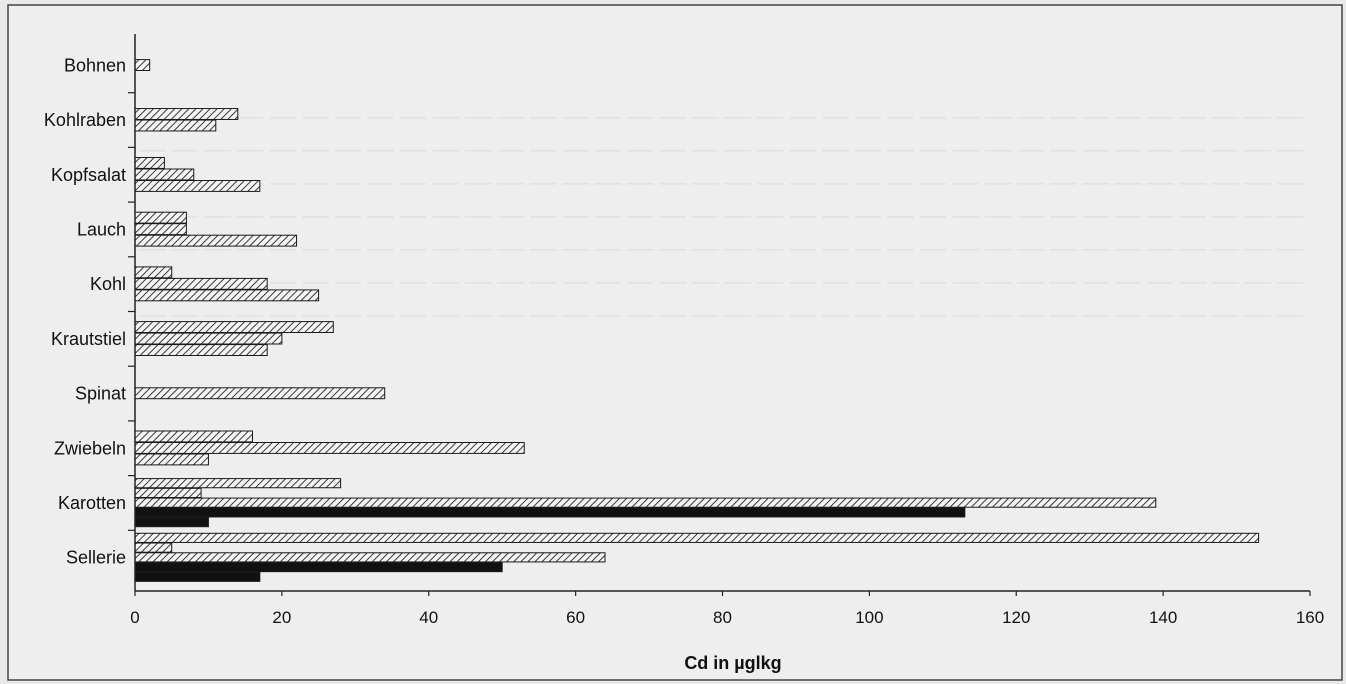 The width and height of the screenshot is (1346, 684). I want to click on x-tick-label: 120, so click(1016, 617).